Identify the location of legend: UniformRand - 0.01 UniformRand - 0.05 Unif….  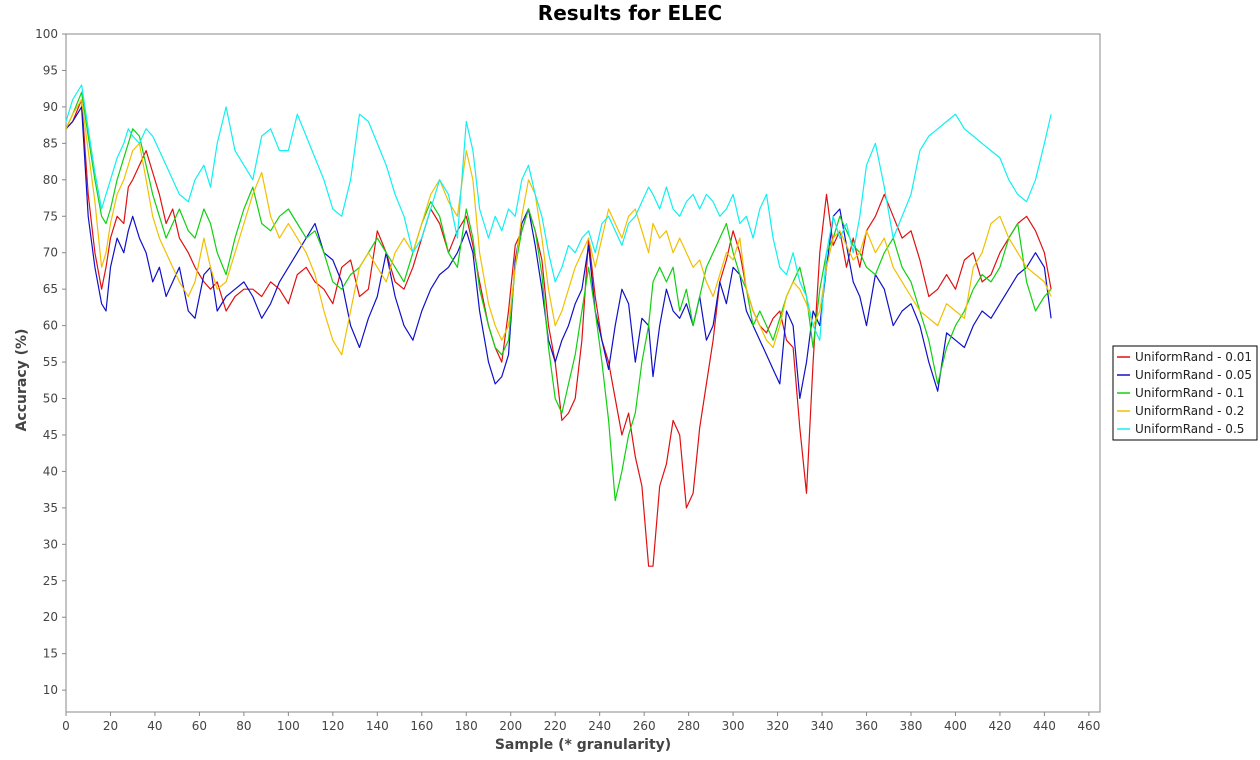
(1185, 393).